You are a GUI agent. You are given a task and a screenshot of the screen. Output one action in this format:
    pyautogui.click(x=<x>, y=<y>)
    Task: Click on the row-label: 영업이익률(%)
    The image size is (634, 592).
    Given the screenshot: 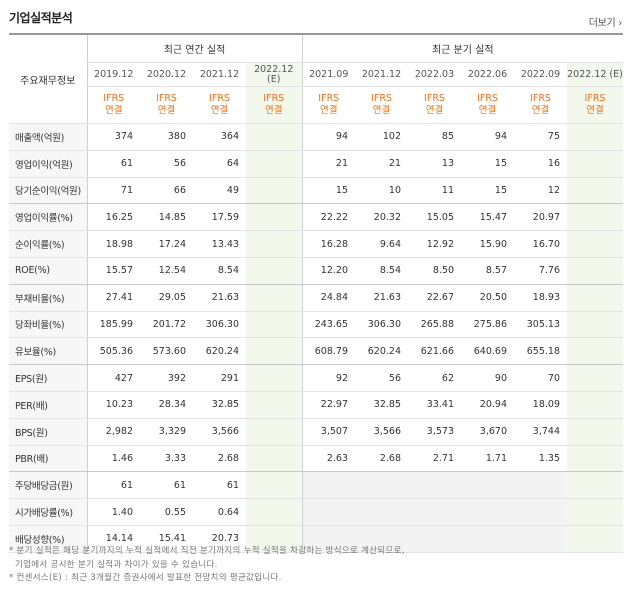 What is the action you would take?
    pyautogui.click(x=48, y=217)
    